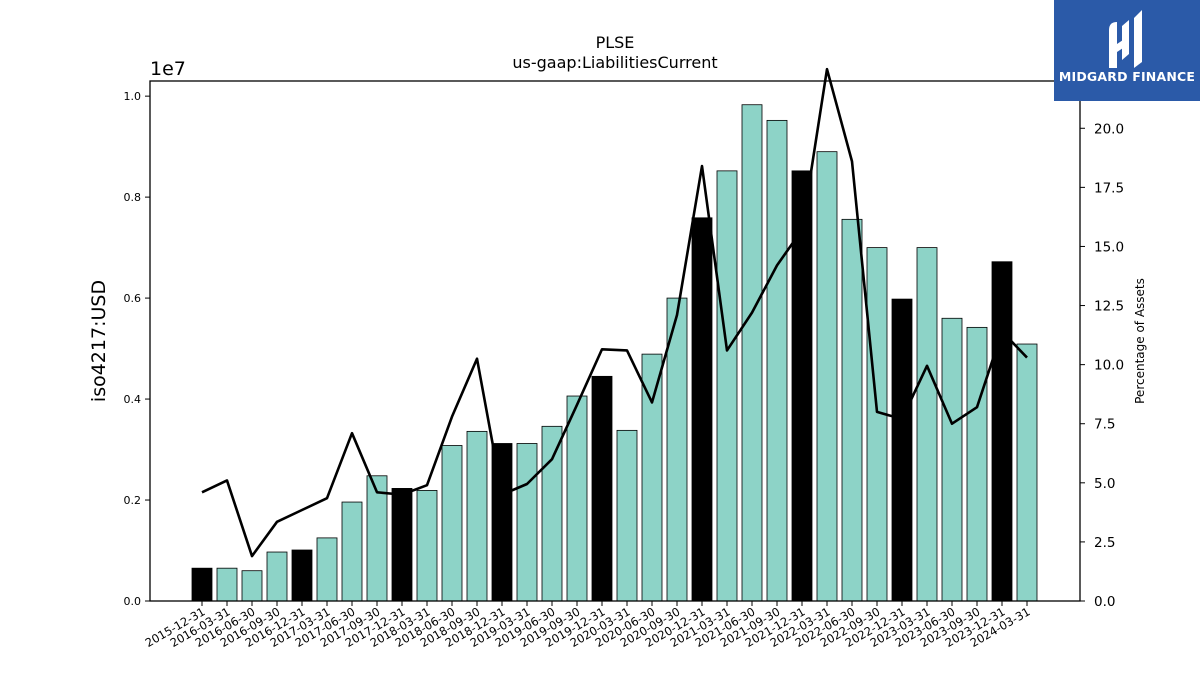 This screenshot has height=675, width=1200. What do you see at coordinates (1127, 76) in the screenshot?
I see `logo-text: MIDGARD FINANCE` at bounding box center [1127, 76].